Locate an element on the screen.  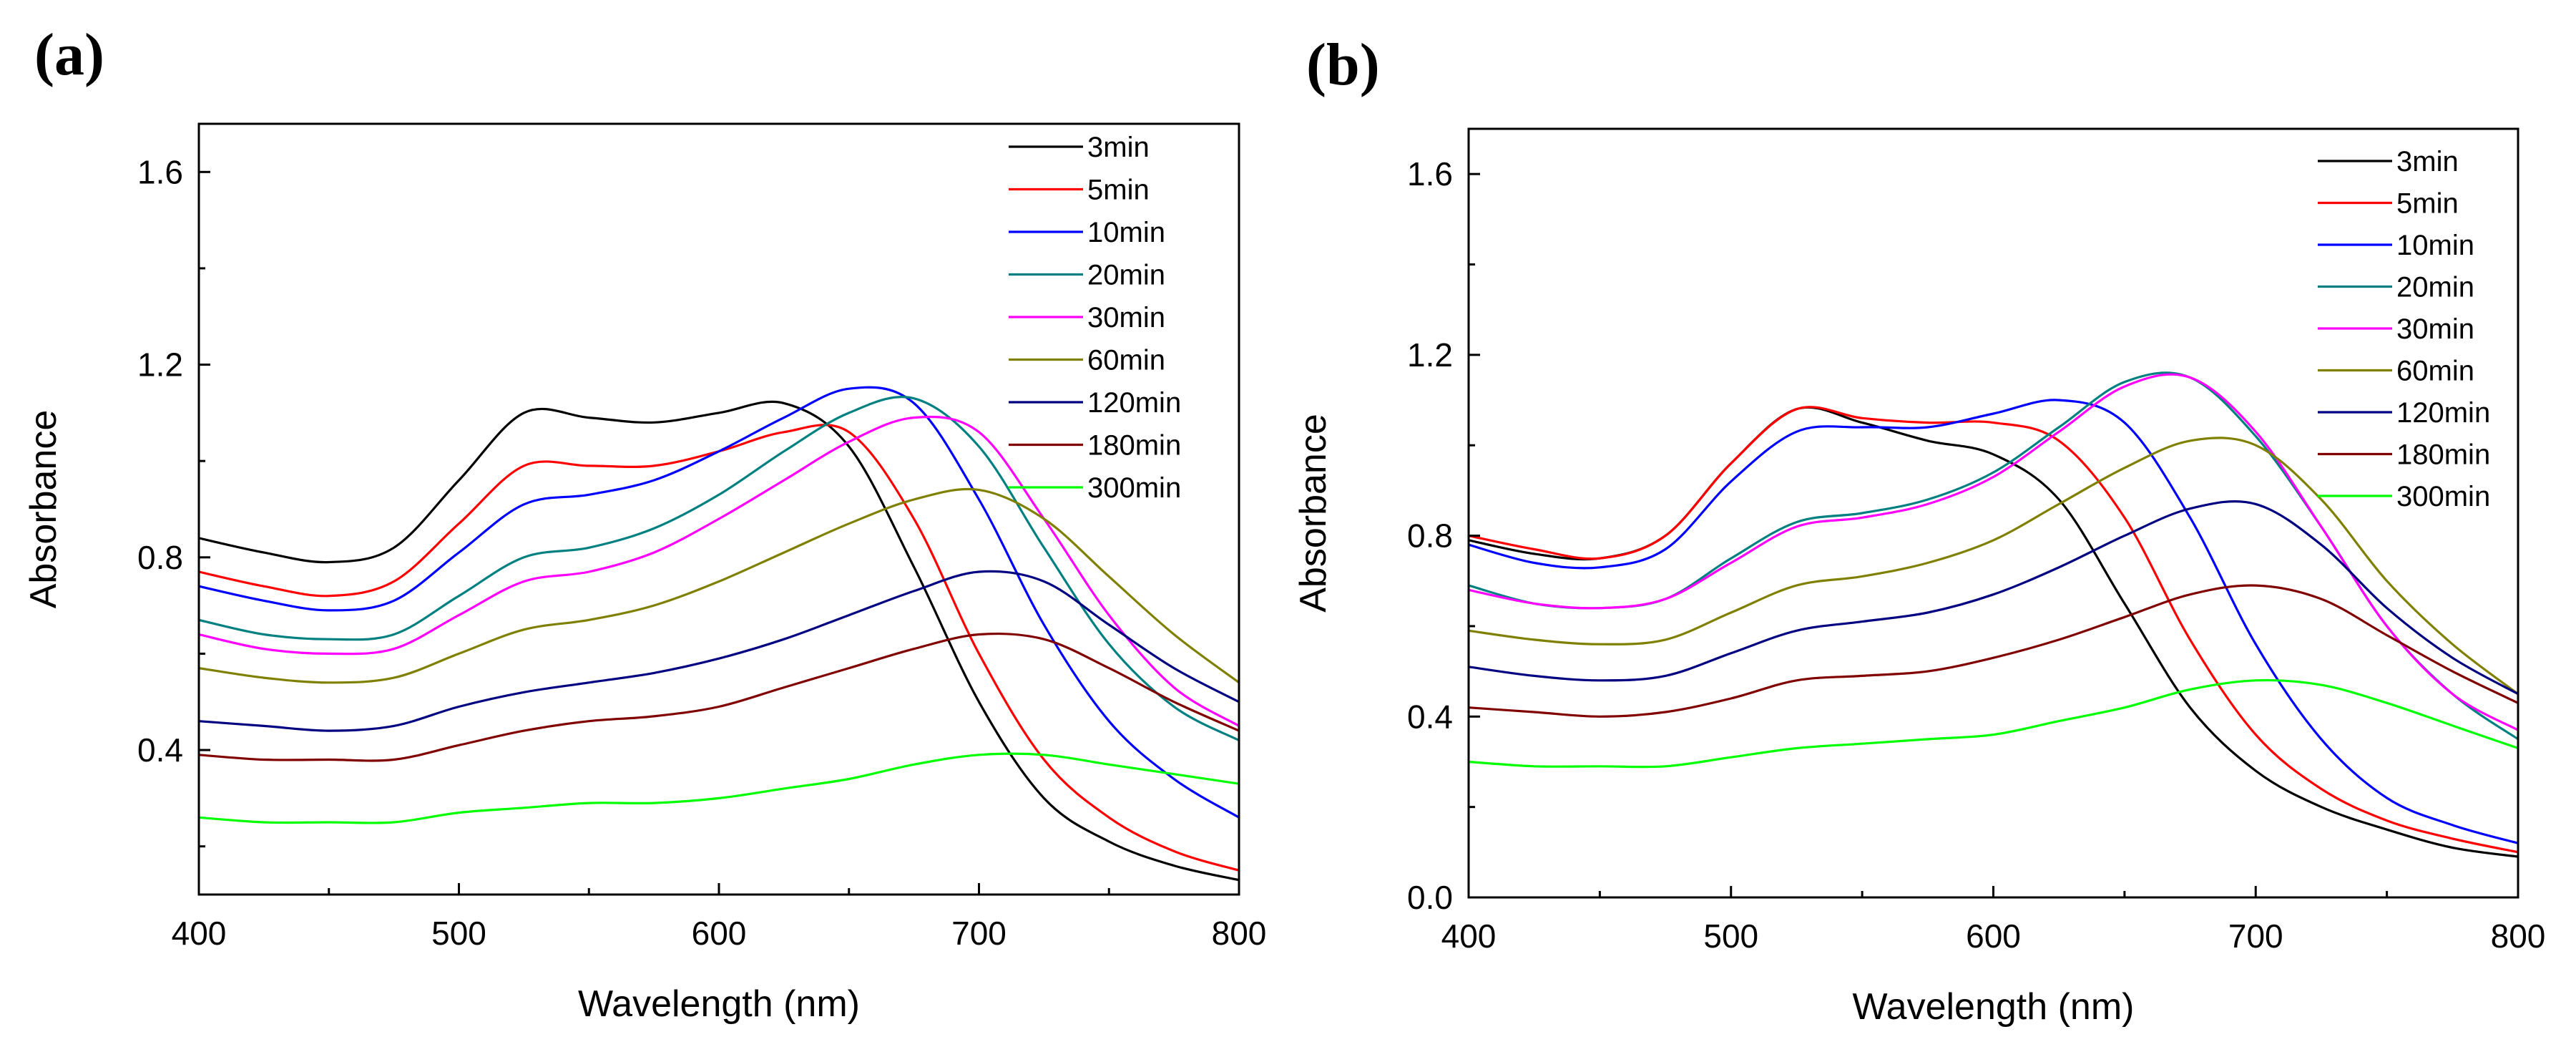
series-line-120min-a is located at coordinates (719, 651).